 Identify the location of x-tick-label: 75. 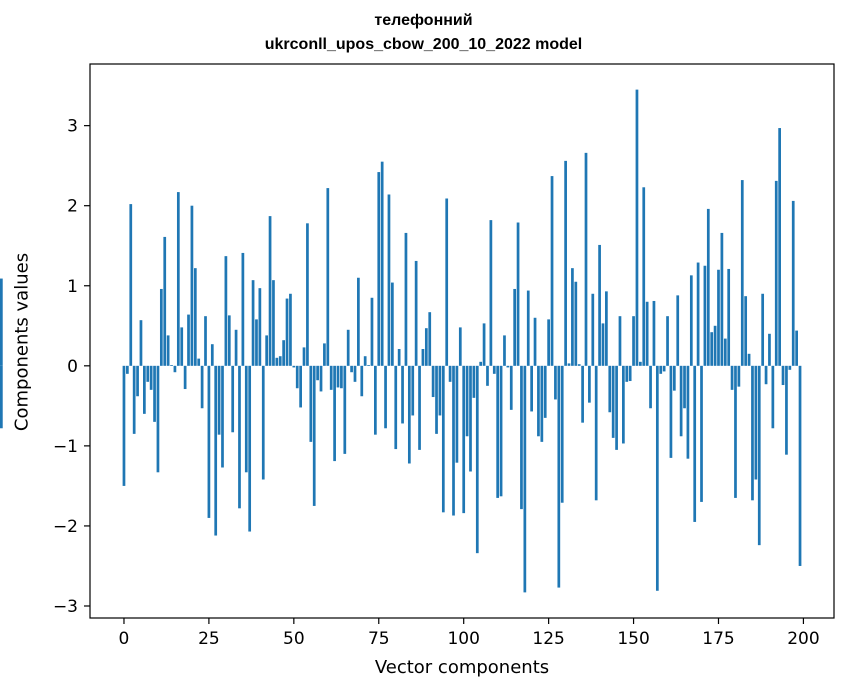
(379, 639).